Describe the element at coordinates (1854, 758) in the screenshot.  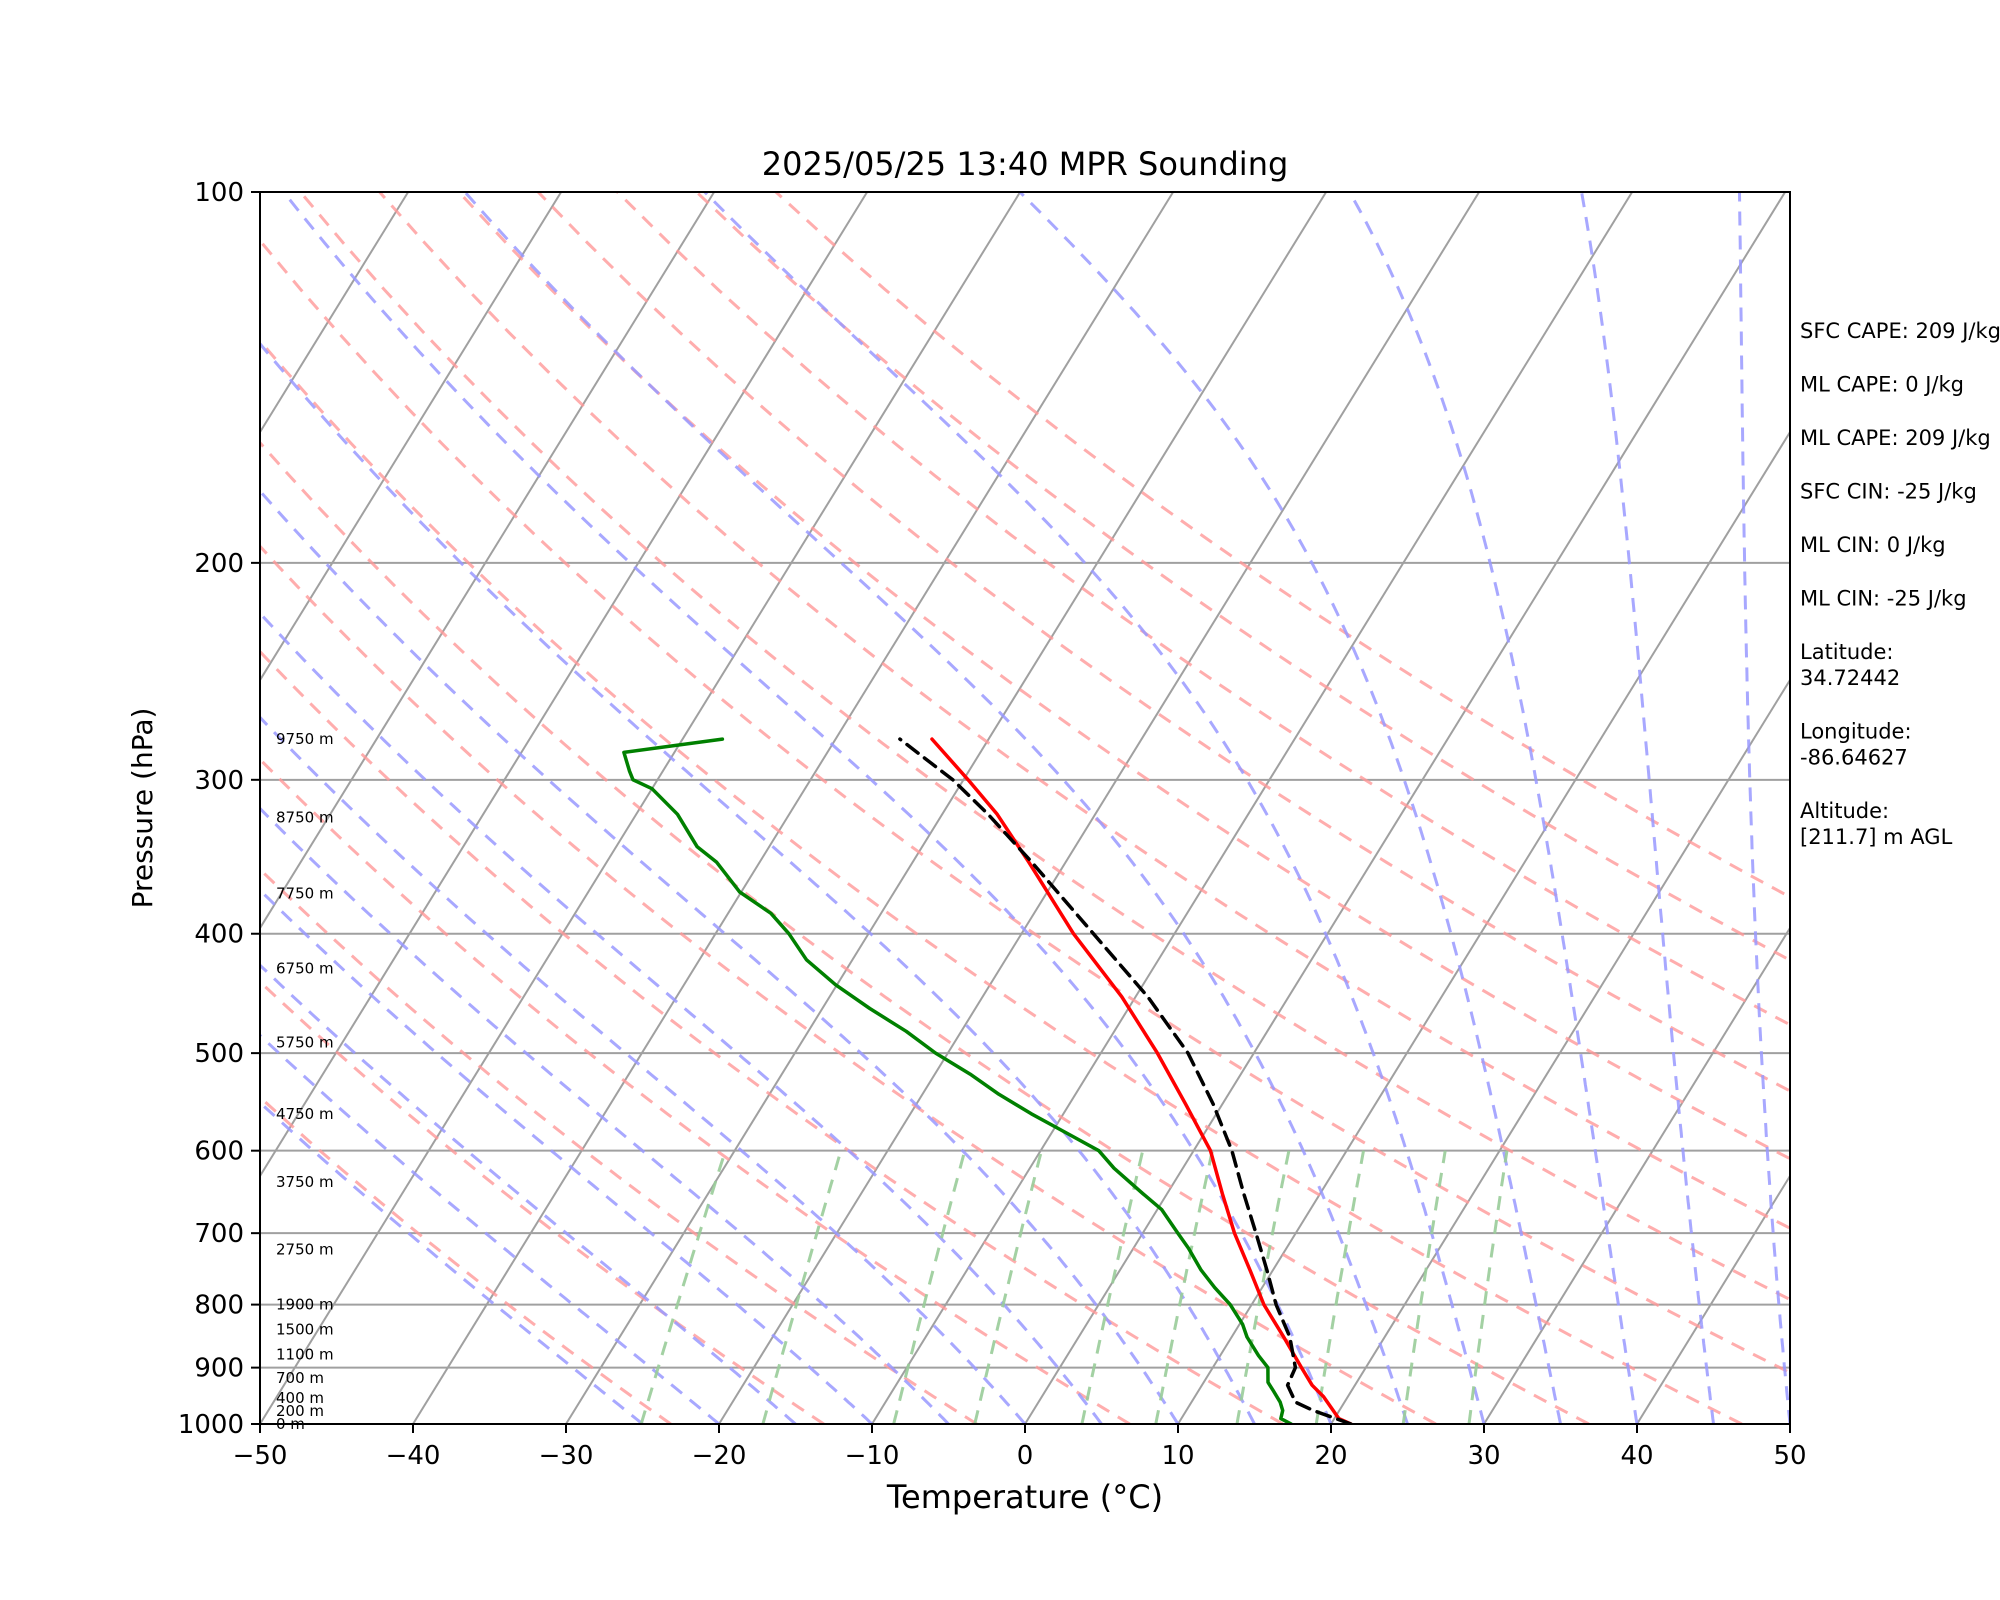
I see `stats-line: -86.64627` at that location.